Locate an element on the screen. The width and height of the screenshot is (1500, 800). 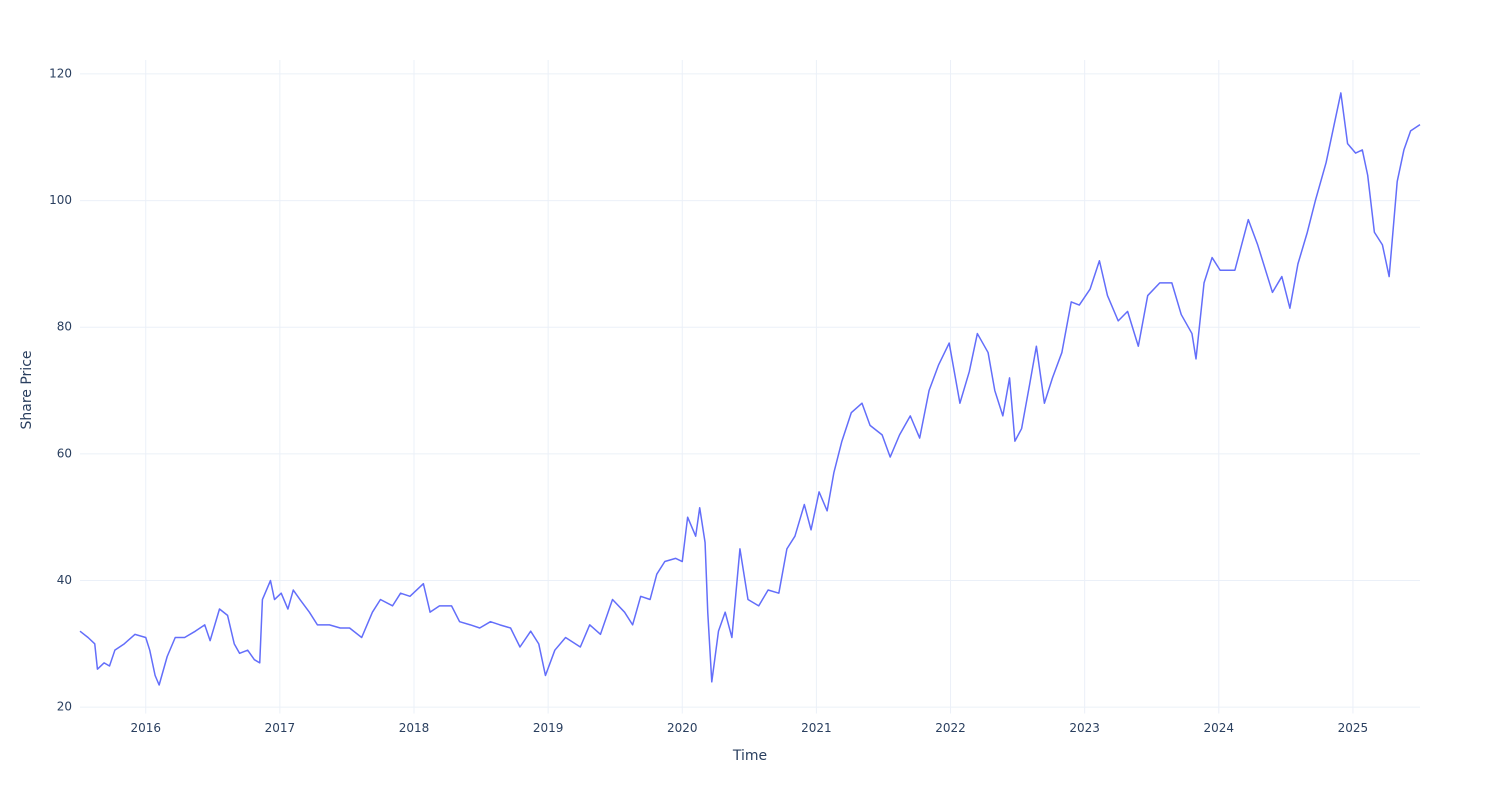
x-tick-label: 2024 is located at coordinates (1219, 728).